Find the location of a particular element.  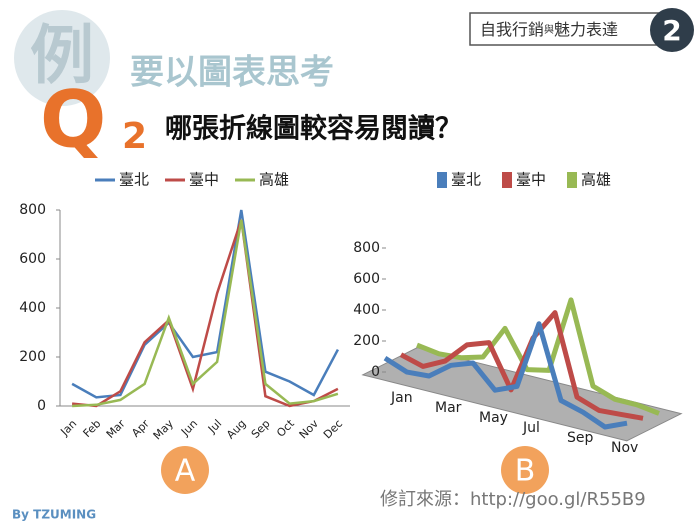

logo-bg is located at coordinates (62, 58).